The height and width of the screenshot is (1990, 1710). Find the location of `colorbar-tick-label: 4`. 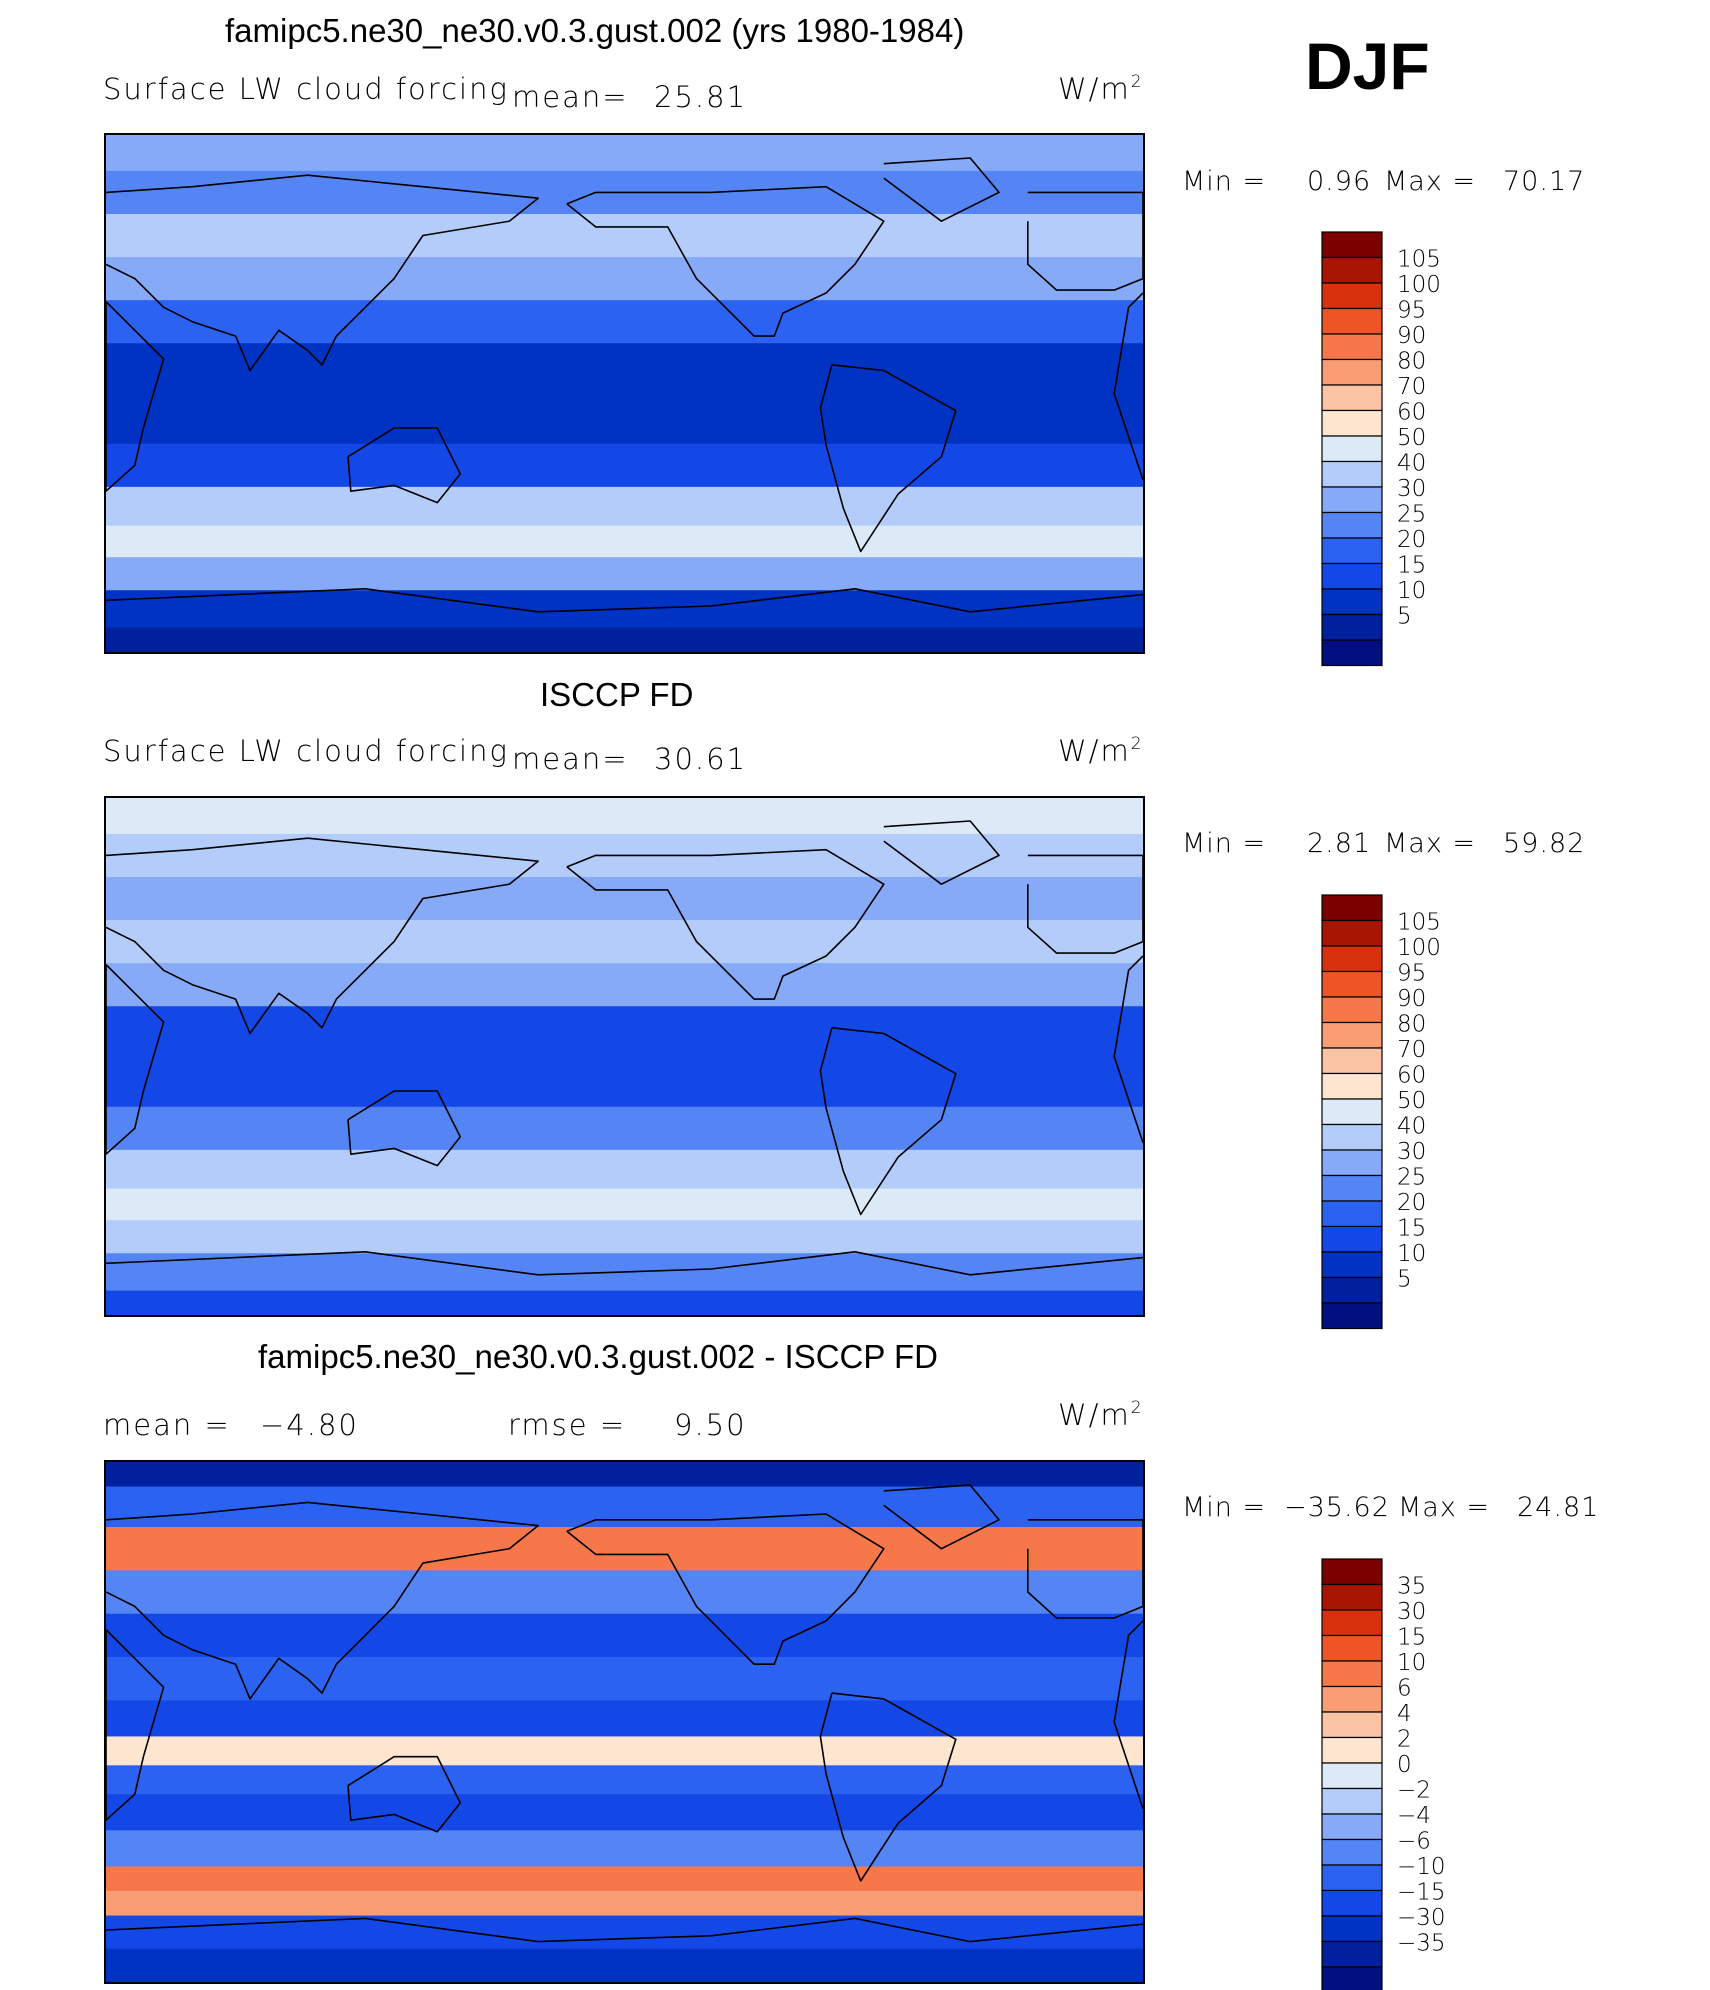

colorbar-tick-label: 4 is located at coordinates (1404, 1714).